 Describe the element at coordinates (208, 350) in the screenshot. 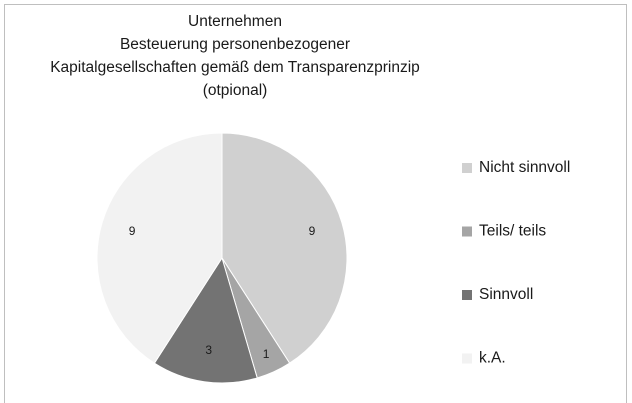

I see `data-label: 3` at that location.